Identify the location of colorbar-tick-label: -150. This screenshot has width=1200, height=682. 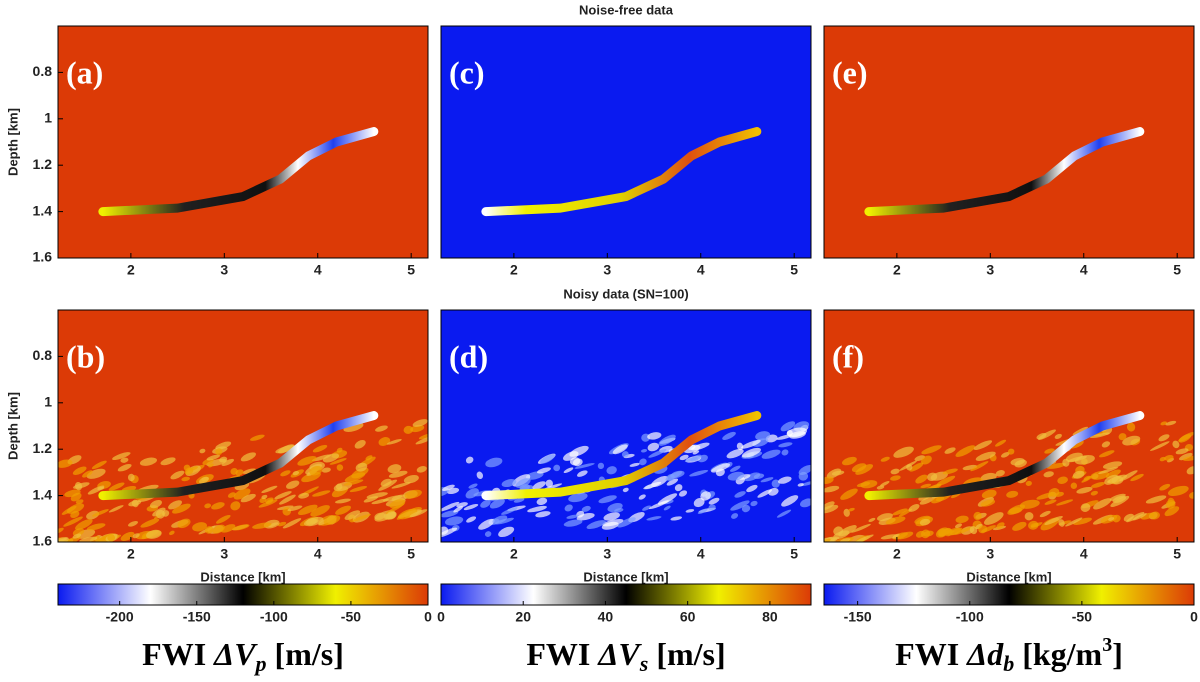
(197, 617).